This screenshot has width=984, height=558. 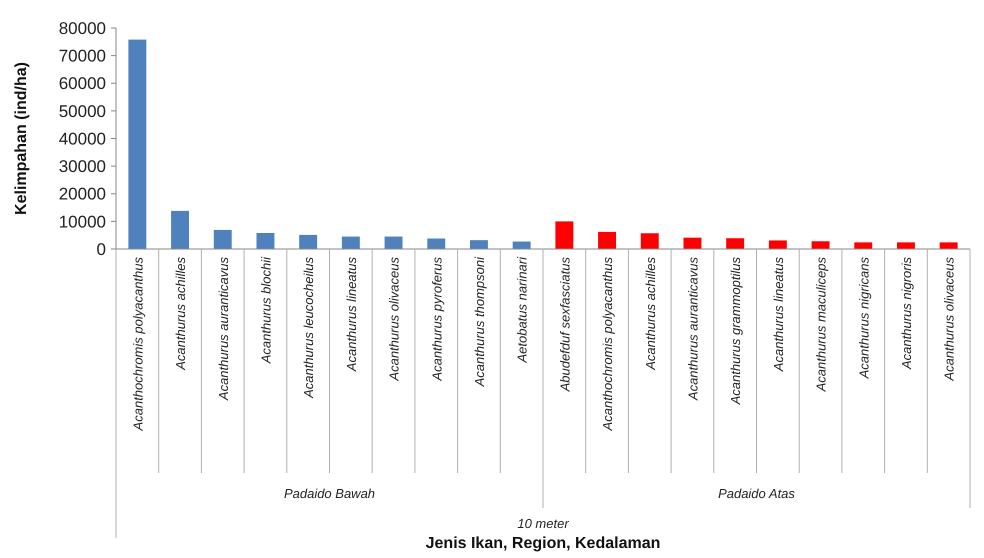 What do you see at coordinates (82, 56) in the screenshot?
I see `y-tick-label: 70000` at bounding box center [82, 56].